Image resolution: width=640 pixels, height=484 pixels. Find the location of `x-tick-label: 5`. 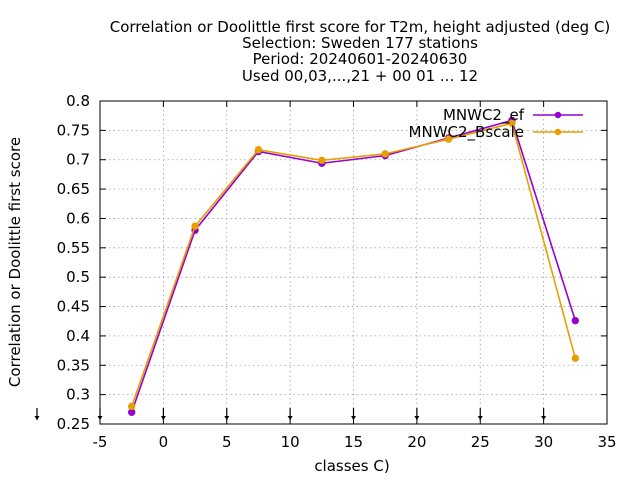

x-tick-label: 5 is located at coordinates (227, 442).